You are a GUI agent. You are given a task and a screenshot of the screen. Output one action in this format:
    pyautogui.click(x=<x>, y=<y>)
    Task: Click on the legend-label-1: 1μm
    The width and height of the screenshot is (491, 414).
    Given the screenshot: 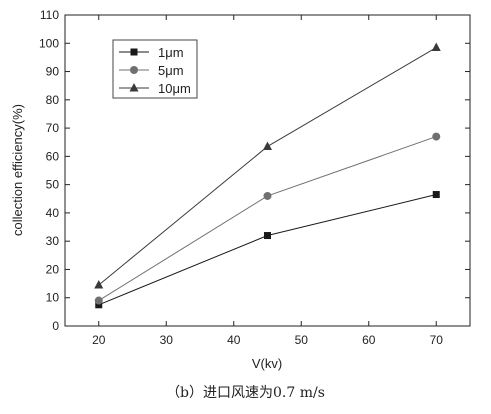 What is the action you would take?
    pyautogui.click(x=171, y=52)
    